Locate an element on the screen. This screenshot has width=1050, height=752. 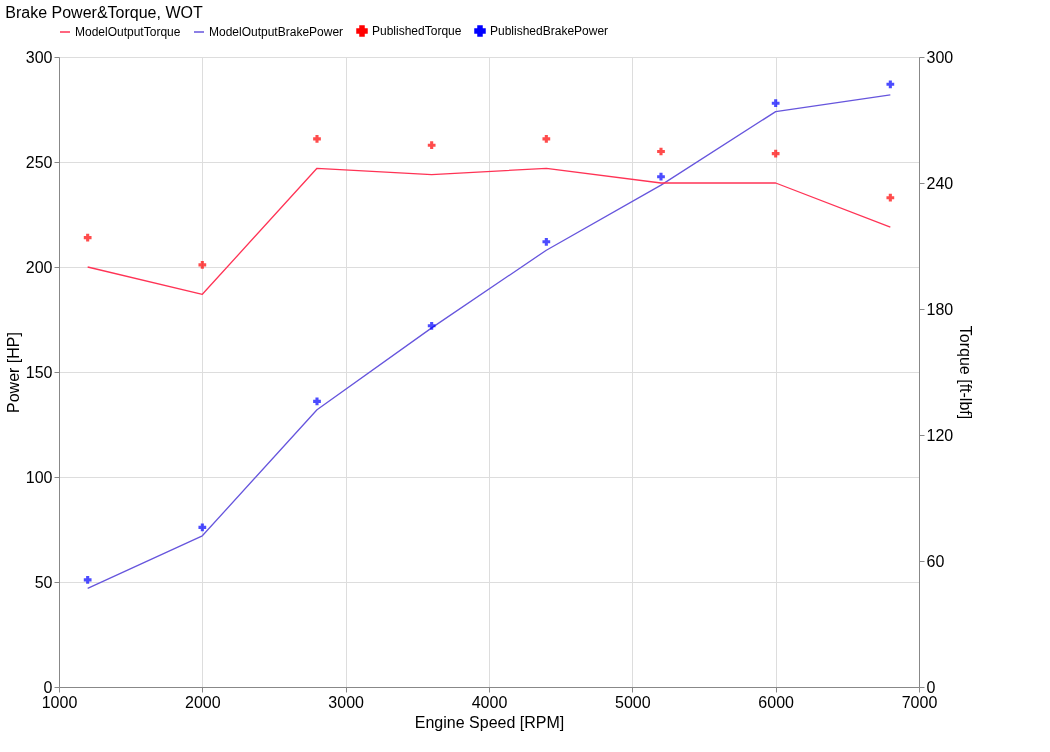
legend-label: ModelOutputBrakePower is located at coordinates (276, 32).